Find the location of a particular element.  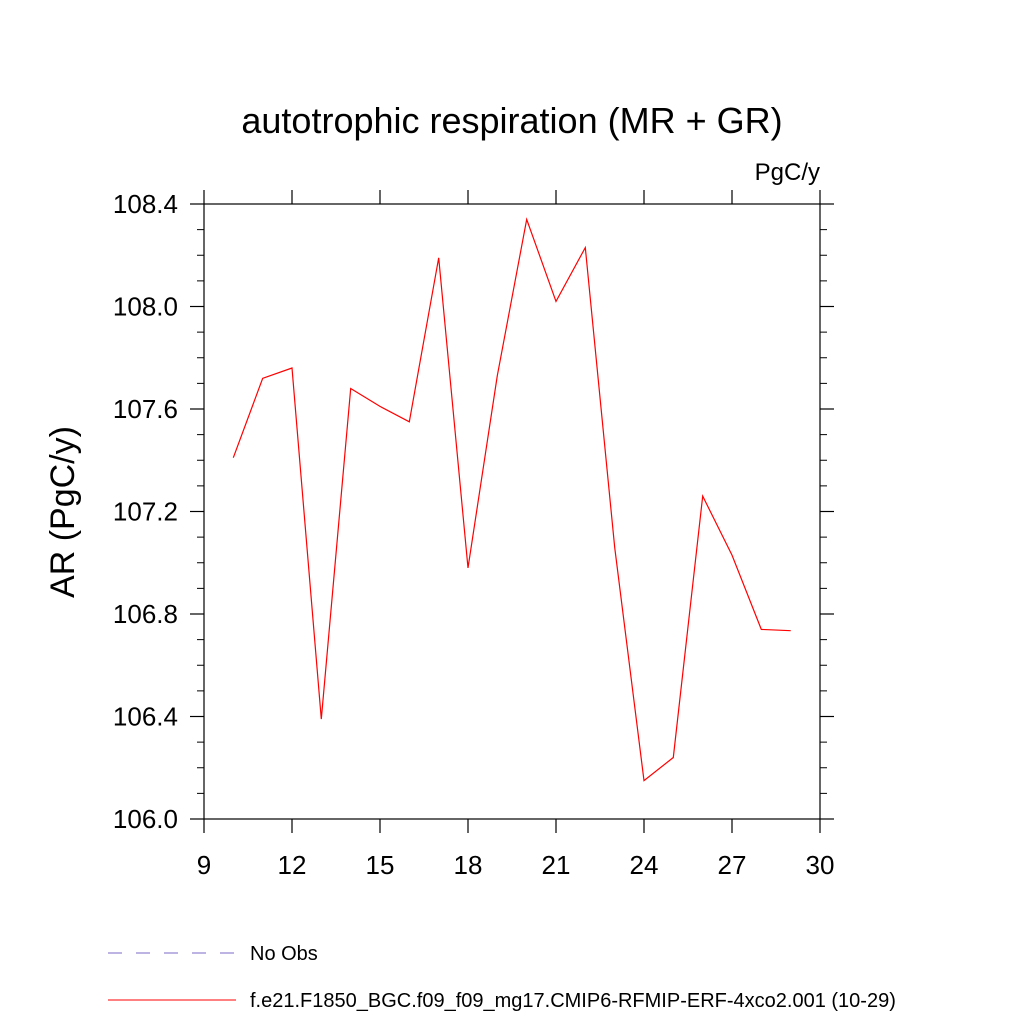

y-tick-label: 107.2 is located at coordinates (145, 512).